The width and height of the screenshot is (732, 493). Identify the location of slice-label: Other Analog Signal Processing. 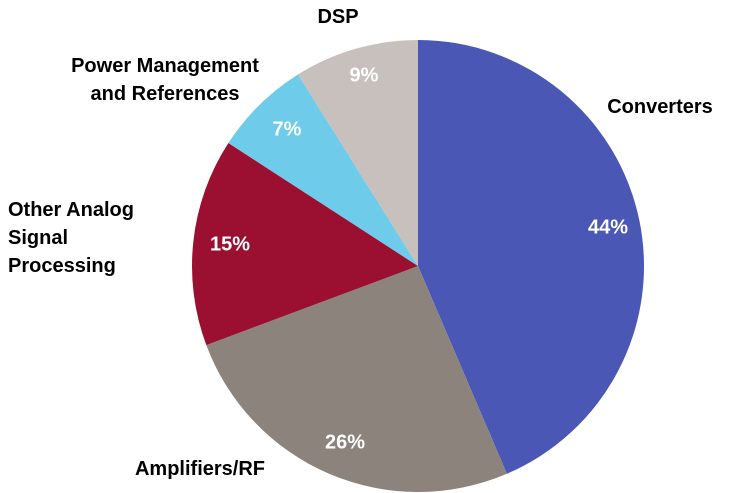
(71, 238).